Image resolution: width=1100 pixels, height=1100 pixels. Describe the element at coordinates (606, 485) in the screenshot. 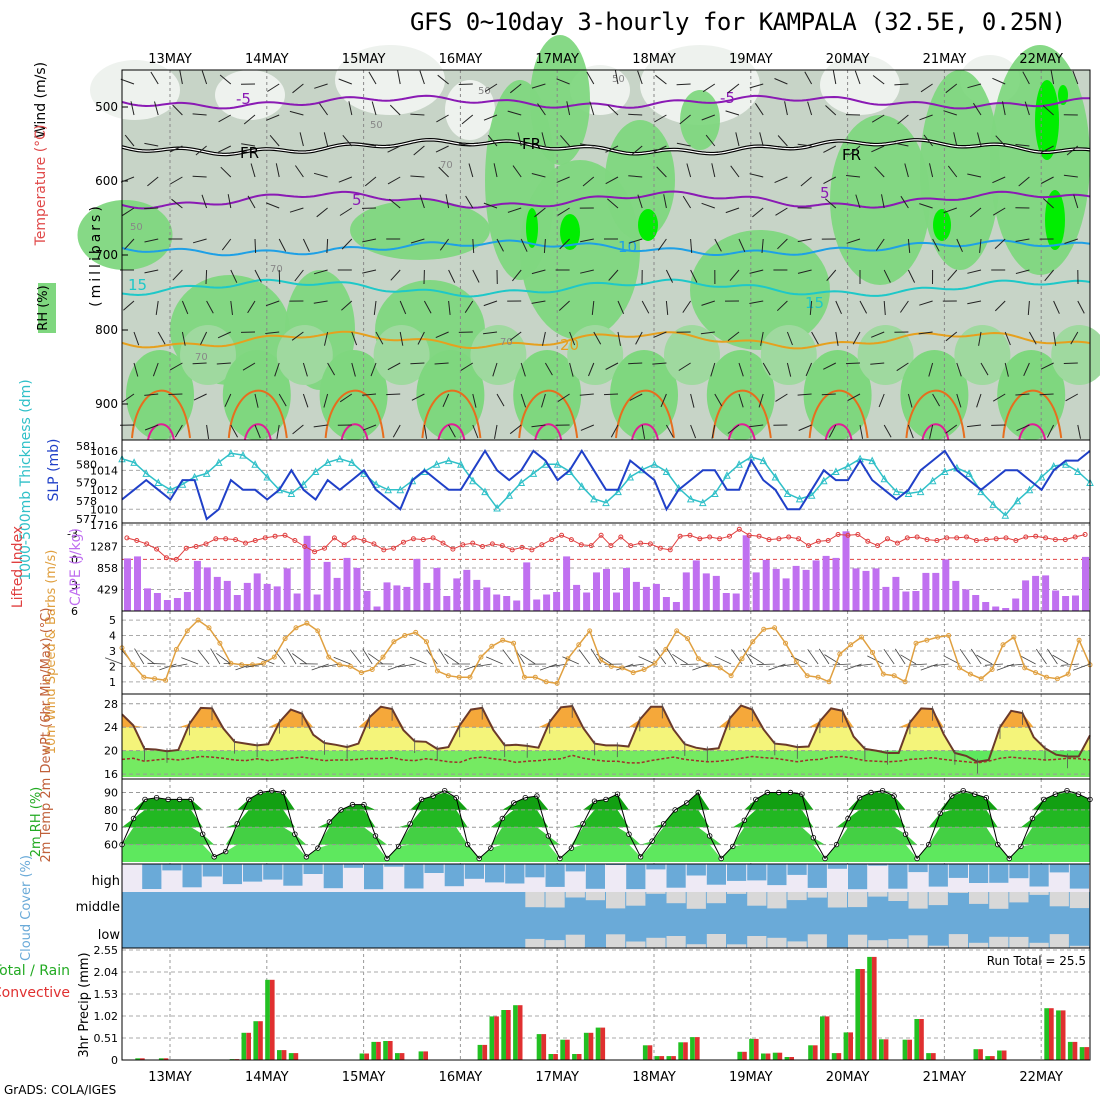

I see `slp-line` at that location.